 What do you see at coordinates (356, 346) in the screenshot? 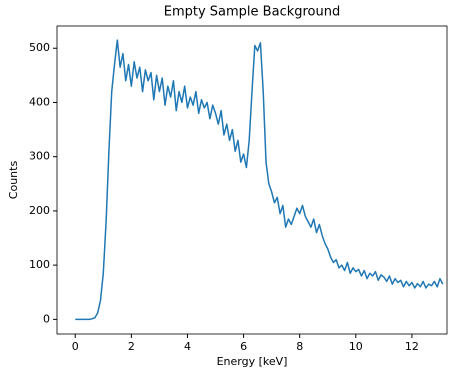
I see `x-tick-label: 10` at bounding box center [356, 346].